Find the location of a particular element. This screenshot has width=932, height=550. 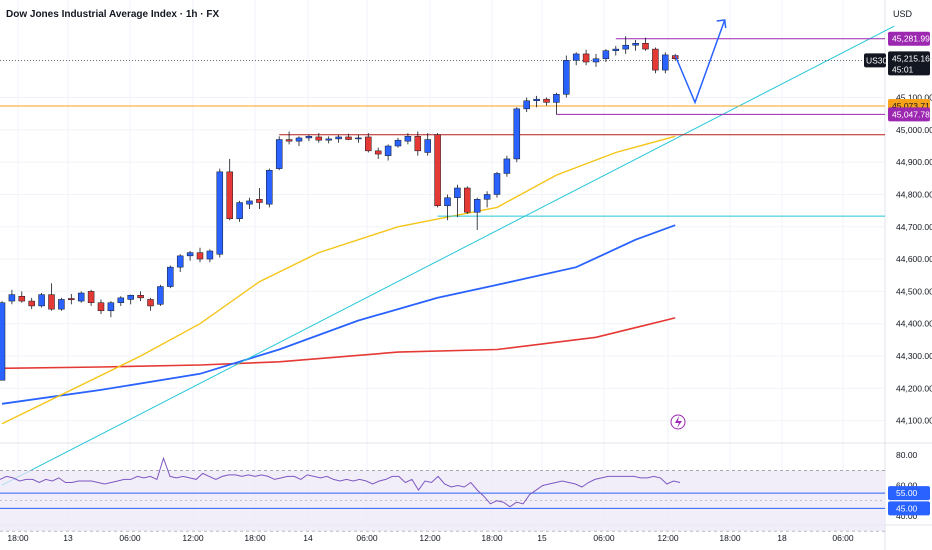

price-level-label: 45,047.78 is located at coordinates (911, 114).